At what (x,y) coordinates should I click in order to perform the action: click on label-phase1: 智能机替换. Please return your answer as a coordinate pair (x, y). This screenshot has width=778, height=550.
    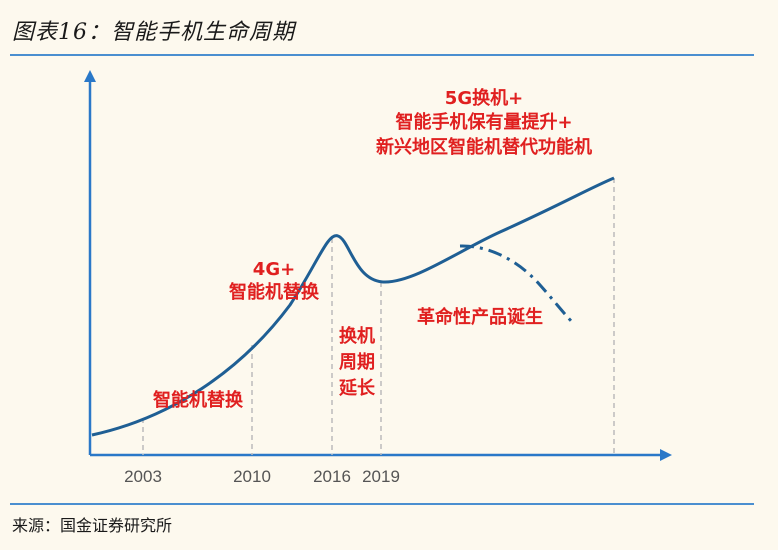
    Looking at the image, I should click on (198, 400).